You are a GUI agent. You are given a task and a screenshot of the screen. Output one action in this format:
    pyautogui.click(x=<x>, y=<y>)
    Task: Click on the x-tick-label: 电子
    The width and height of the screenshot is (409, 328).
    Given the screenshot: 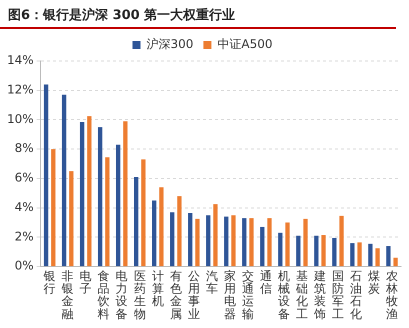 What is the action you would take?
    pyautogui.click(x=86, y=282)
    